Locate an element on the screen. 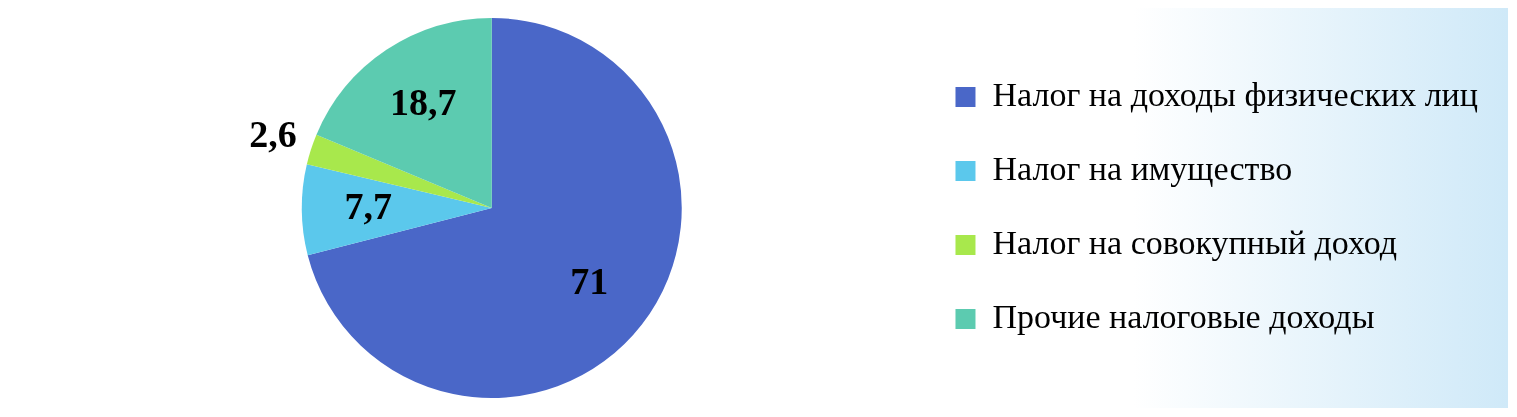  legend-label: Налог на доходы физических лиц is located at coordinates (1235, 94).